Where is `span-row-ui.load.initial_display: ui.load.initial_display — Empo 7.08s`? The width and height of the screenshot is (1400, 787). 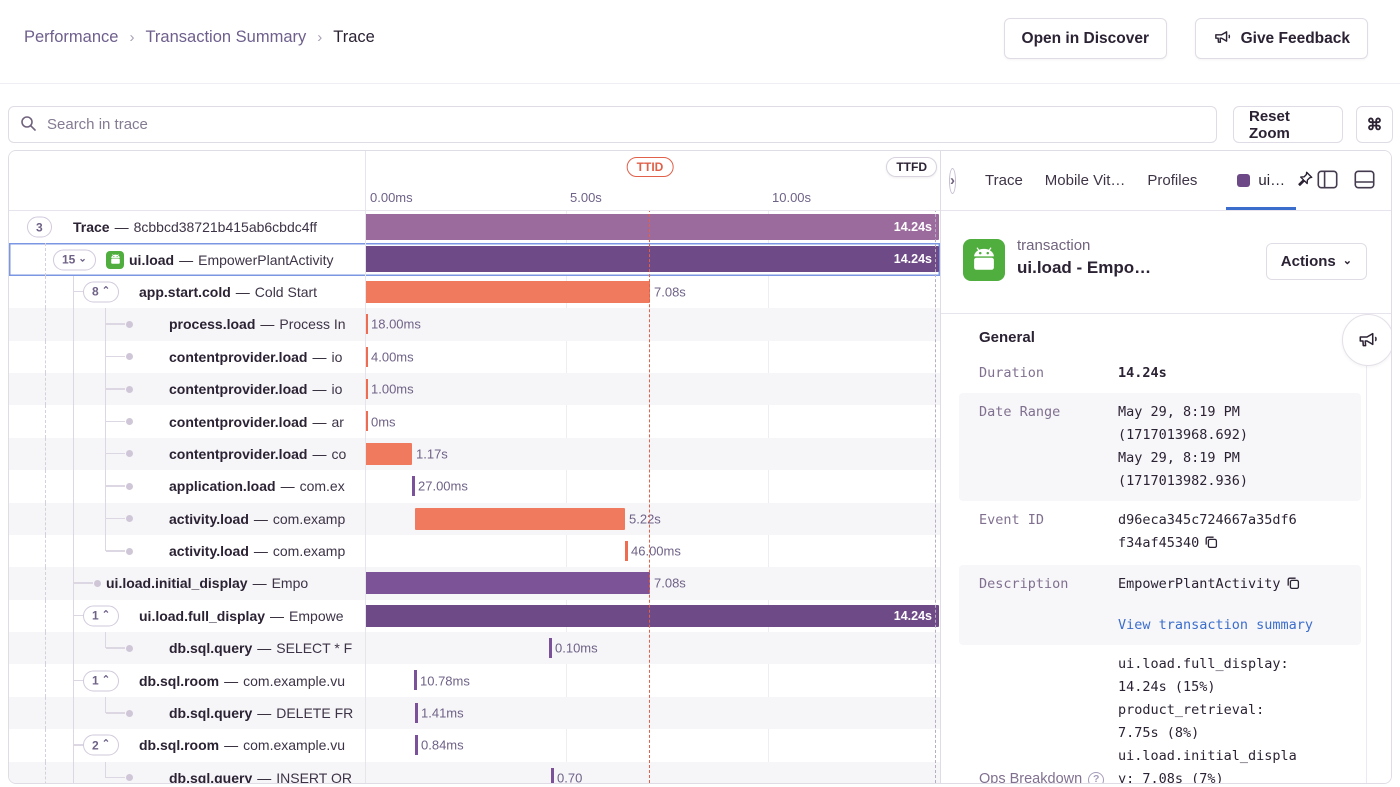 span-row-ui.load.initial_display: ui.load.initial_display — Empo 7.08s is located at coordinates (474, 583).